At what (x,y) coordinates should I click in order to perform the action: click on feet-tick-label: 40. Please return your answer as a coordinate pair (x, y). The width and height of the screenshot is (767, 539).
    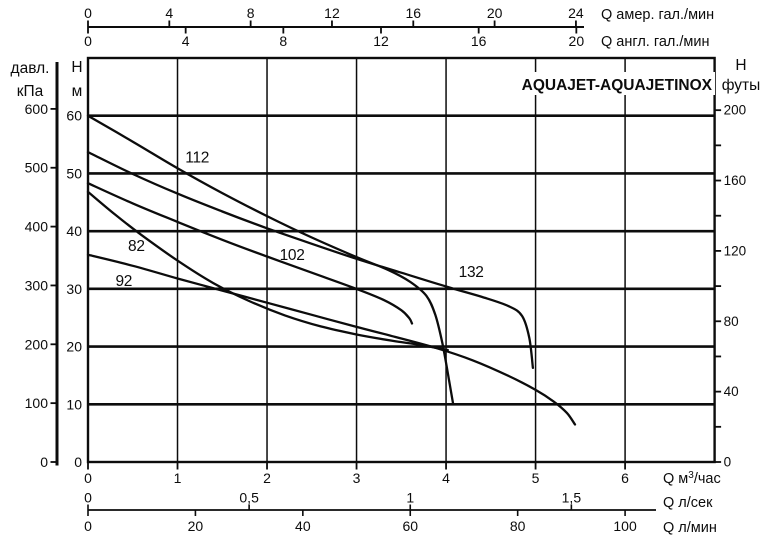
    Looking at the image, I should click on (731, 391).